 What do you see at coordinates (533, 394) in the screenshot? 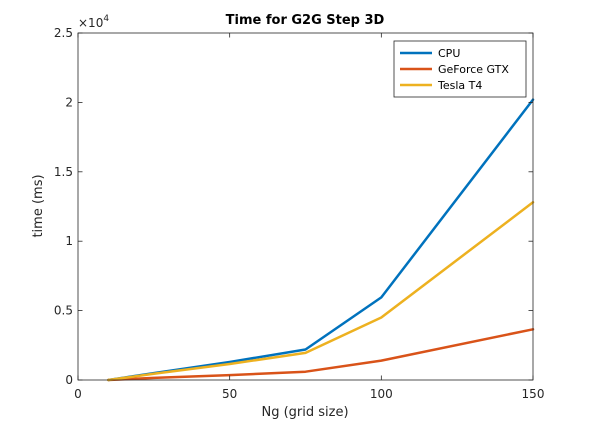
I see `x-tick-label: 150` at bounding box center [533, 394].